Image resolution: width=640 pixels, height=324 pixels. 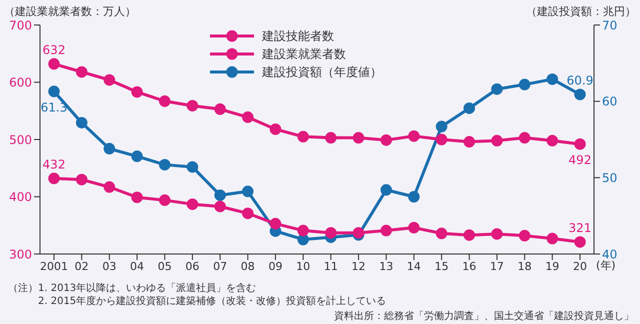 I want to click on x-tick-label: 09, so click(x=275, y=266).